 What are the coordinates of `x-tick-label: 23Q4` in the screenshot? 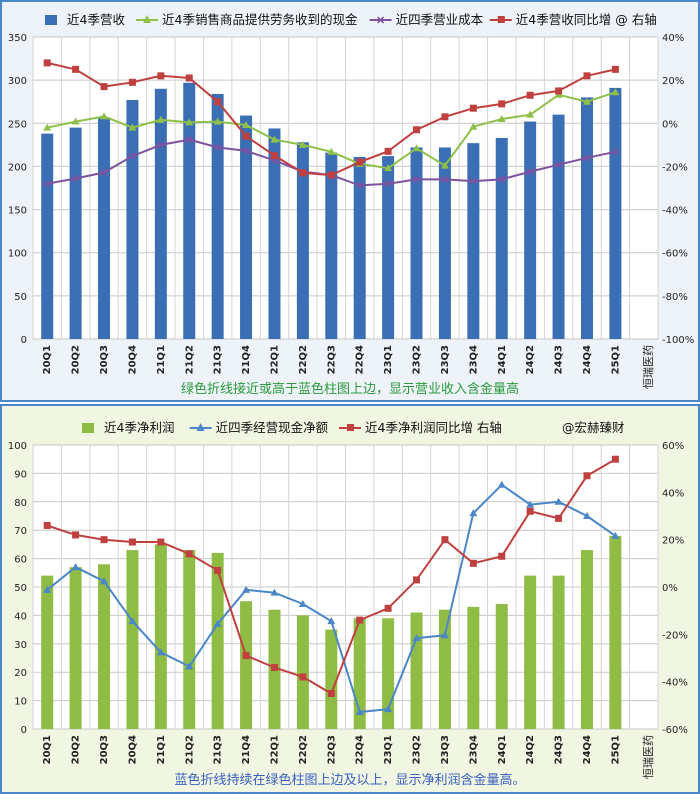 It's located at (473, 359).